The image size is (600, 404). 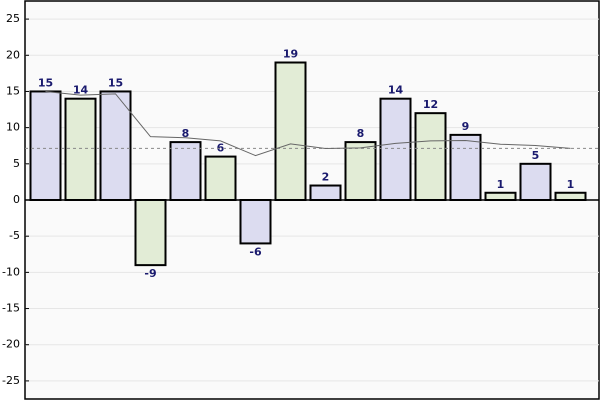 I want to click on y-tick-label: -20, so click(x=11, y=344).